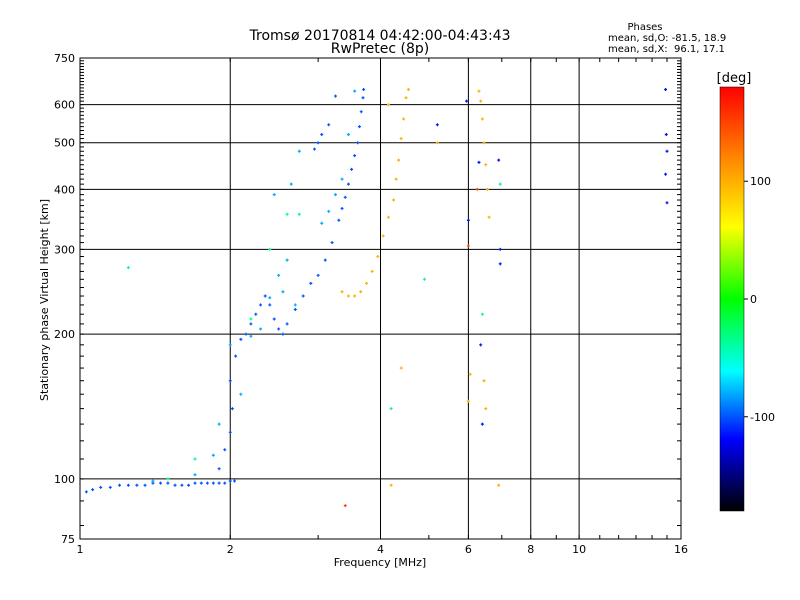 This screenshot has width=800, height=600. Describe the element at coordinates (579, 549) in the screenshot. I see `x-tick-label: 10` at that location.